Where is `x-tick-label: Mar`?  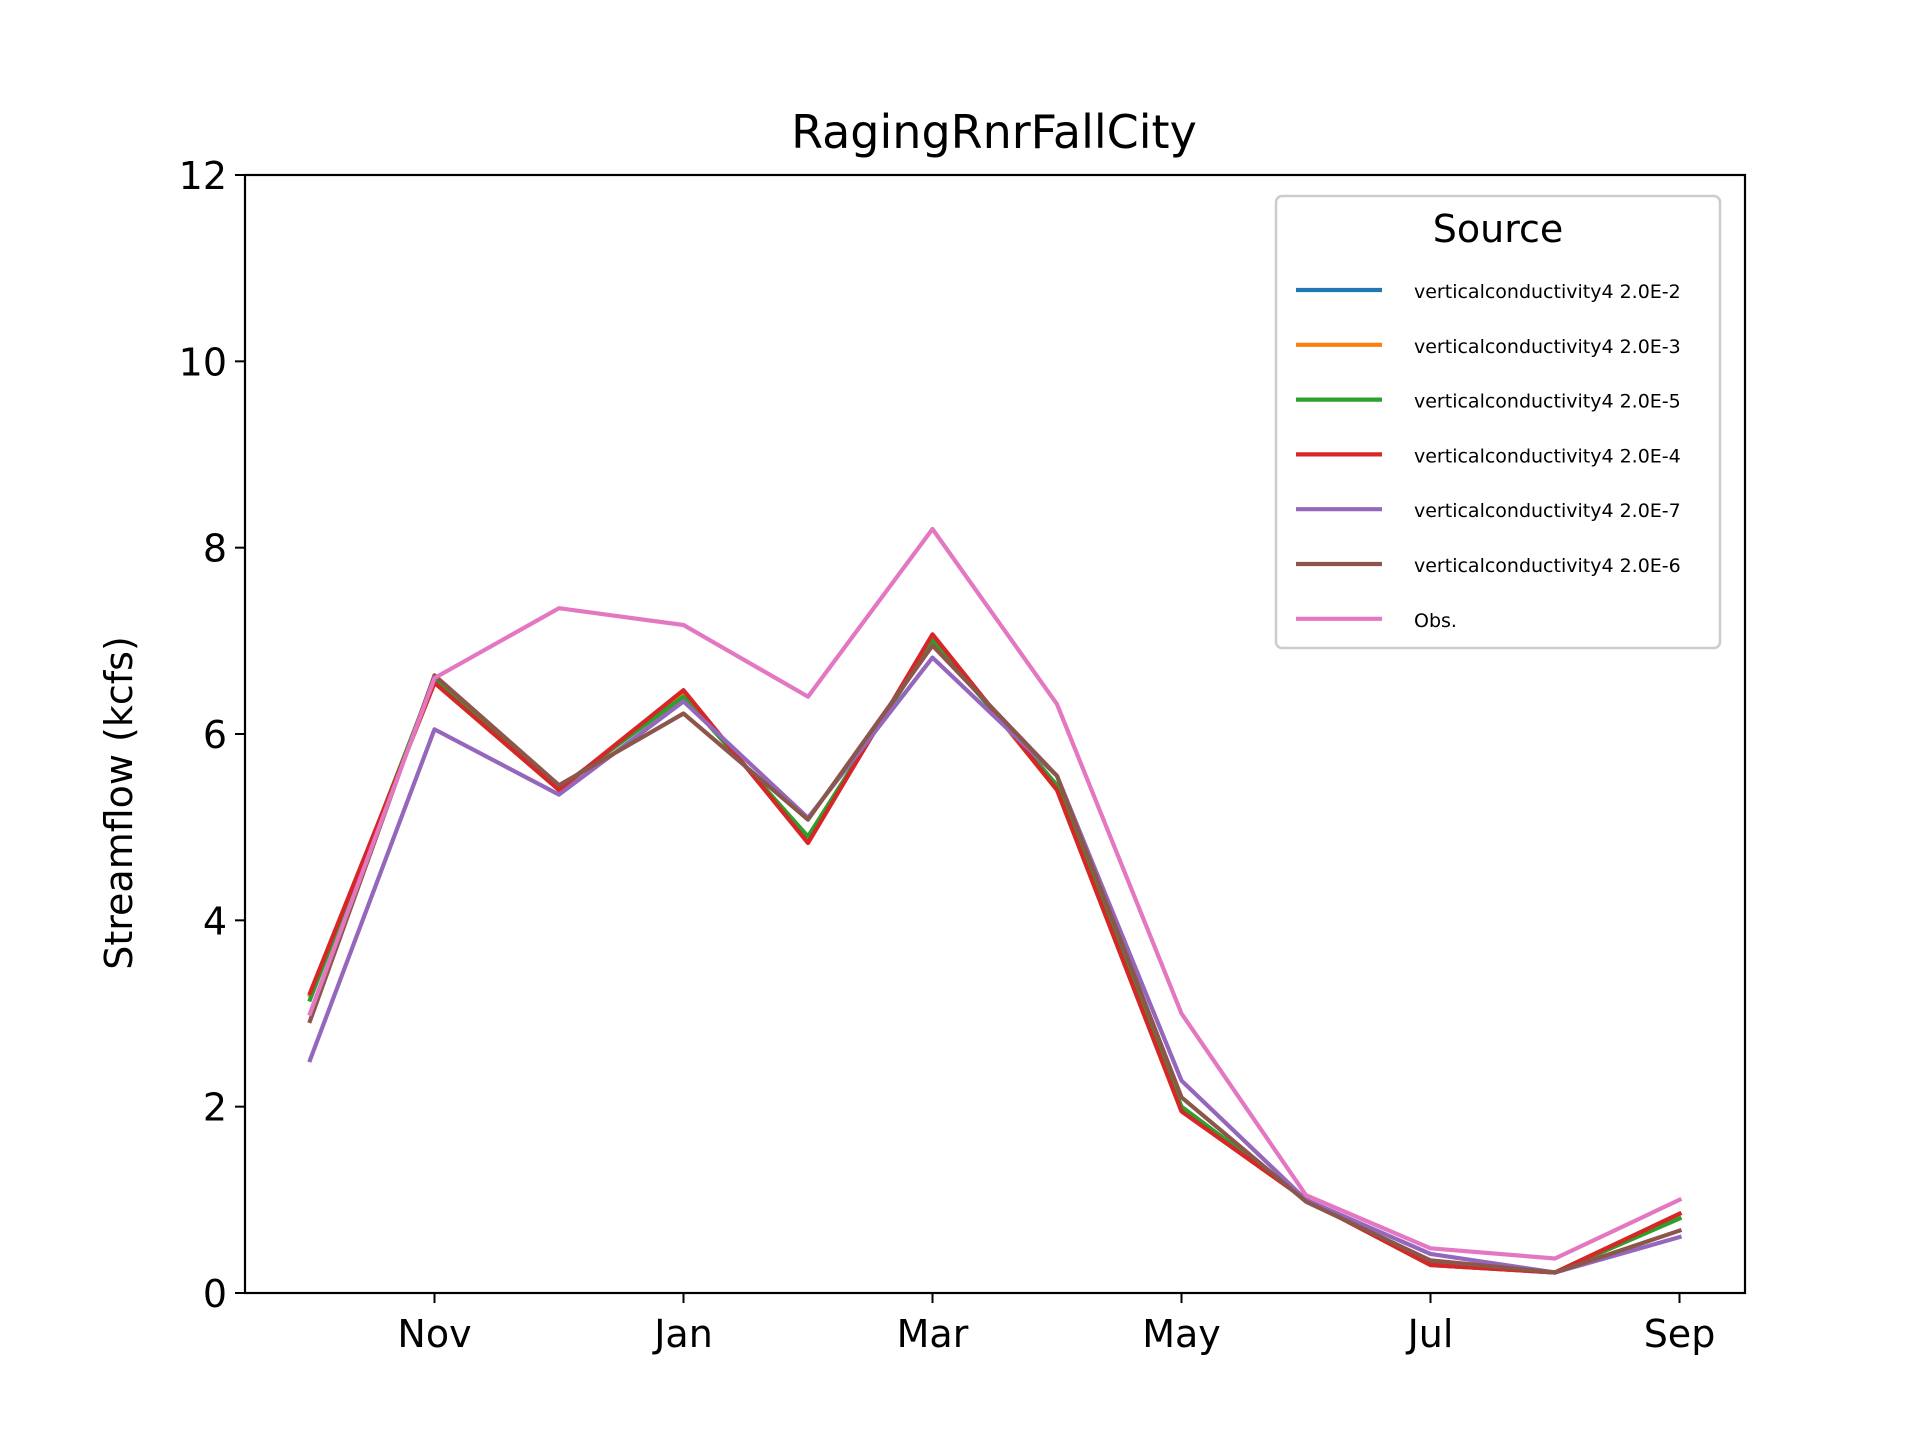 x-tick-label: Mar is located at coordinates (933, 1334).